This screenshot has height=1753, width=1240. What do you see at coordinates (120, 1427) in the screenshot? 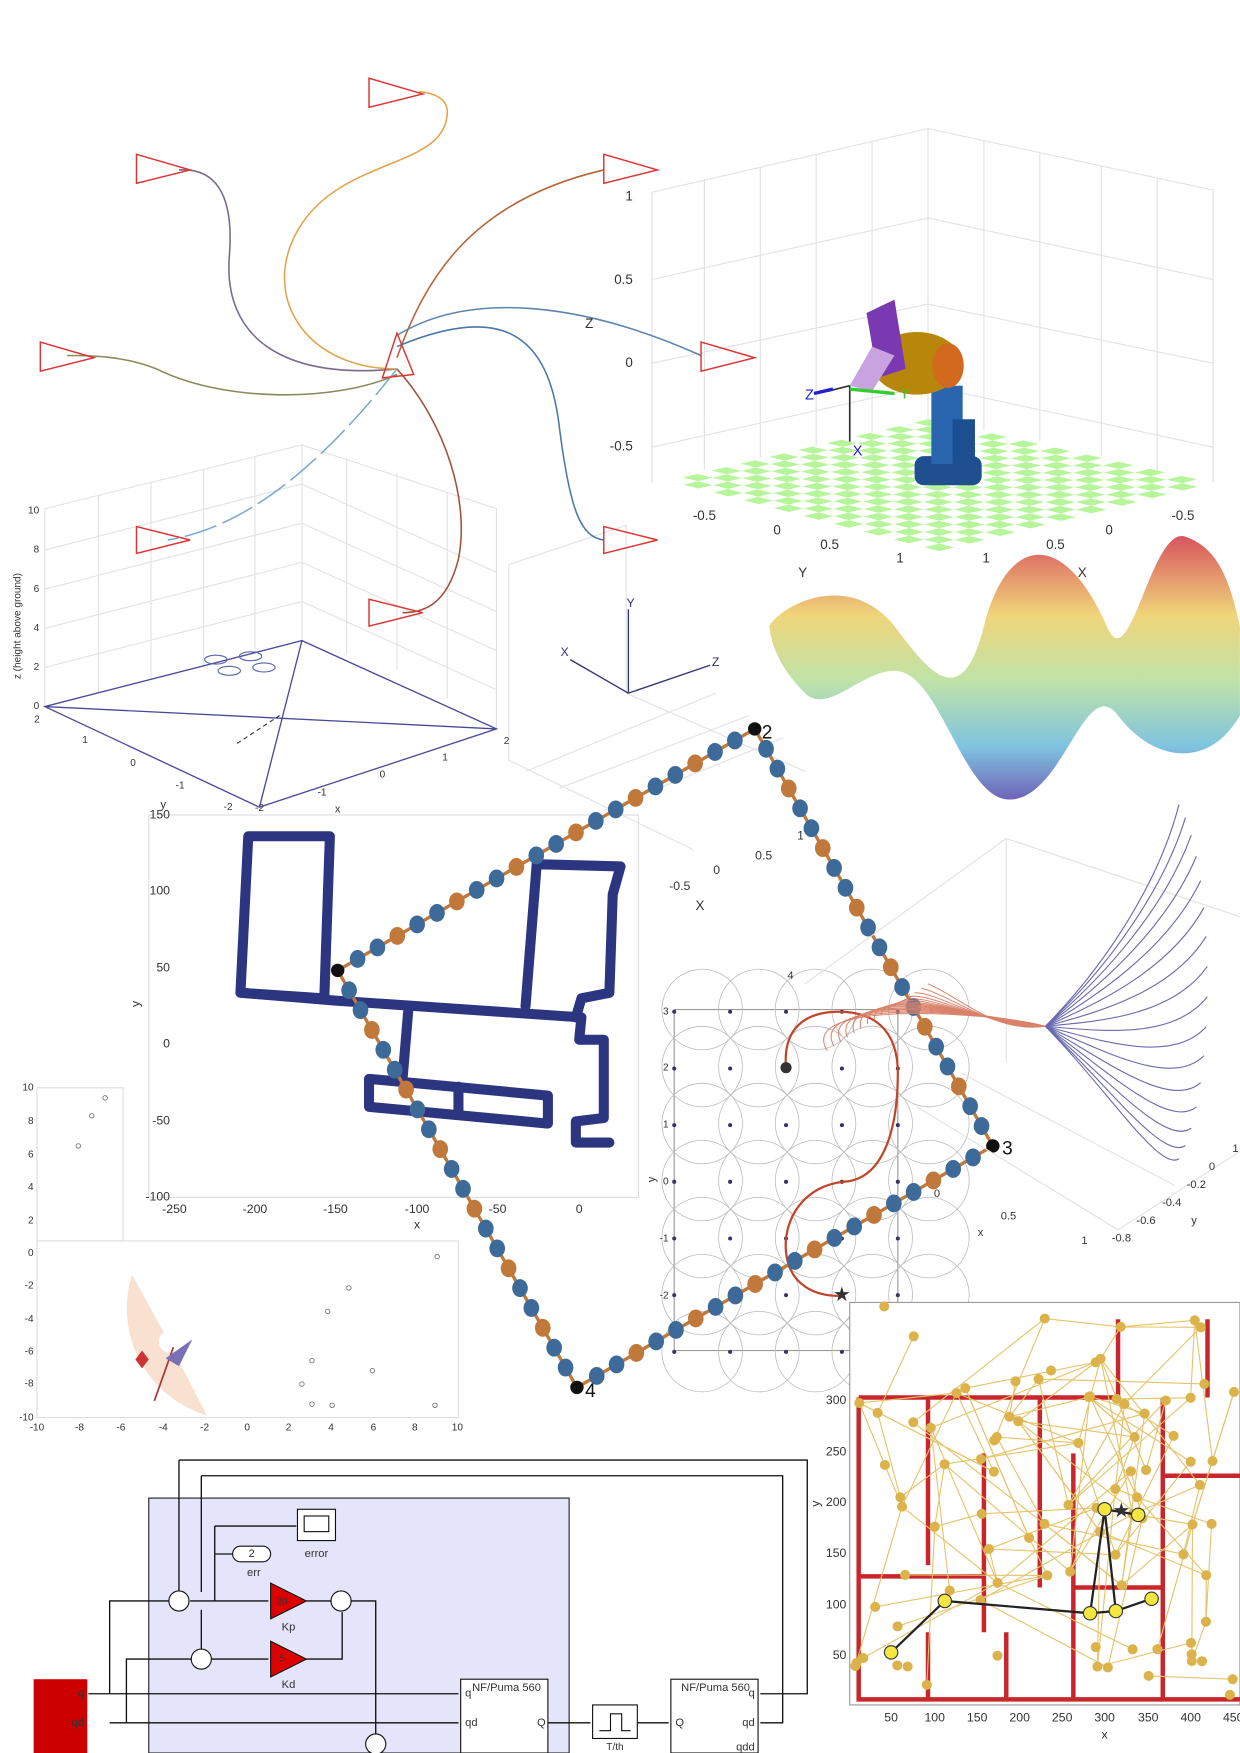
I see `label: -6` at bounding box center [120, 1427].